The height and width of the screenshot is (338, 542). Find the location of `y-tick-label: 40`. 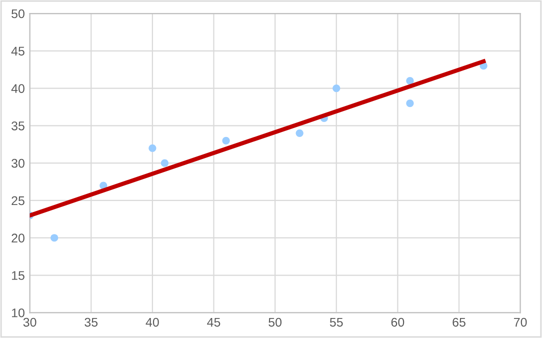

y-tick-label: 40 is located at coordinates (17, 88).